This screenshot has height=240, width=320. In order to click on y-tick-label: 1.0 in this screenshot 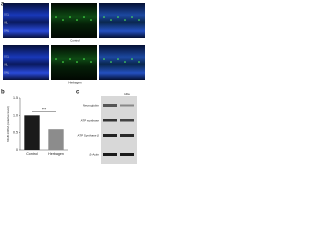, I will do `click(15, 115)`.